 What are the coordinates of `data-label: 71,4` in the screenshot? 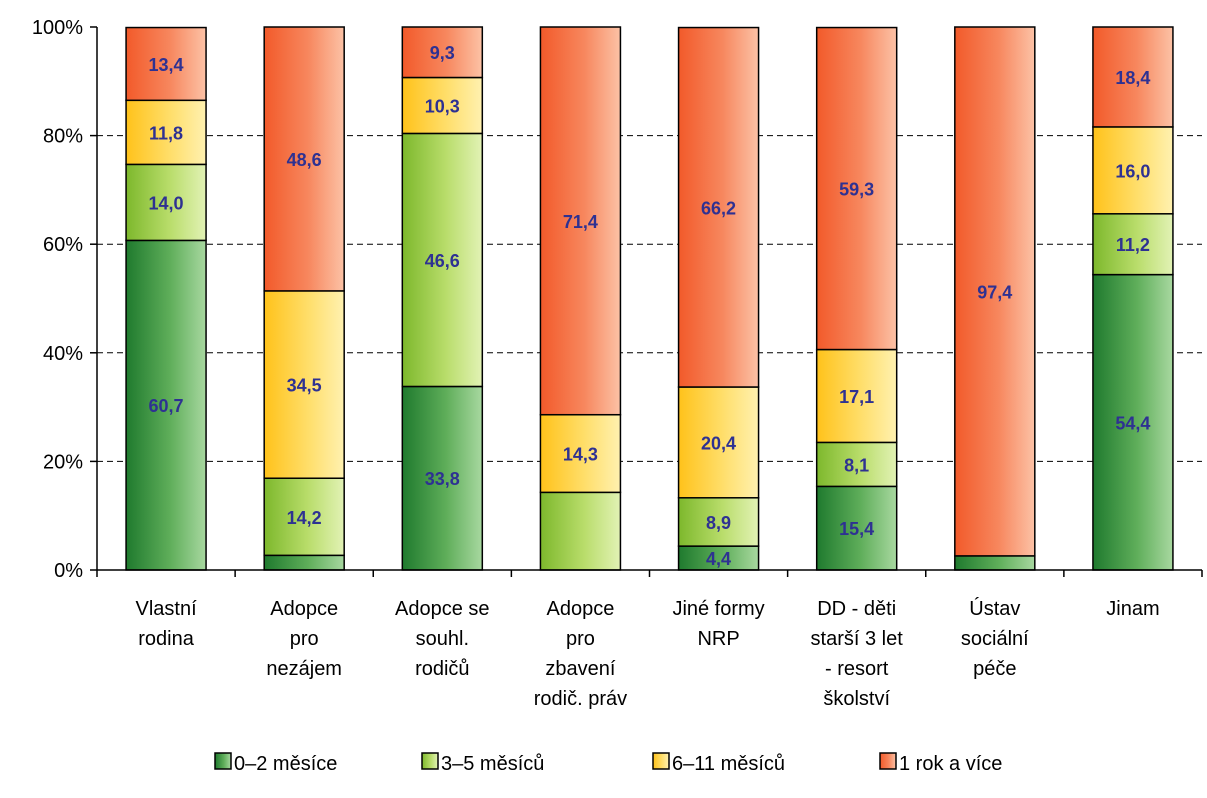 It's located at (580, 222).